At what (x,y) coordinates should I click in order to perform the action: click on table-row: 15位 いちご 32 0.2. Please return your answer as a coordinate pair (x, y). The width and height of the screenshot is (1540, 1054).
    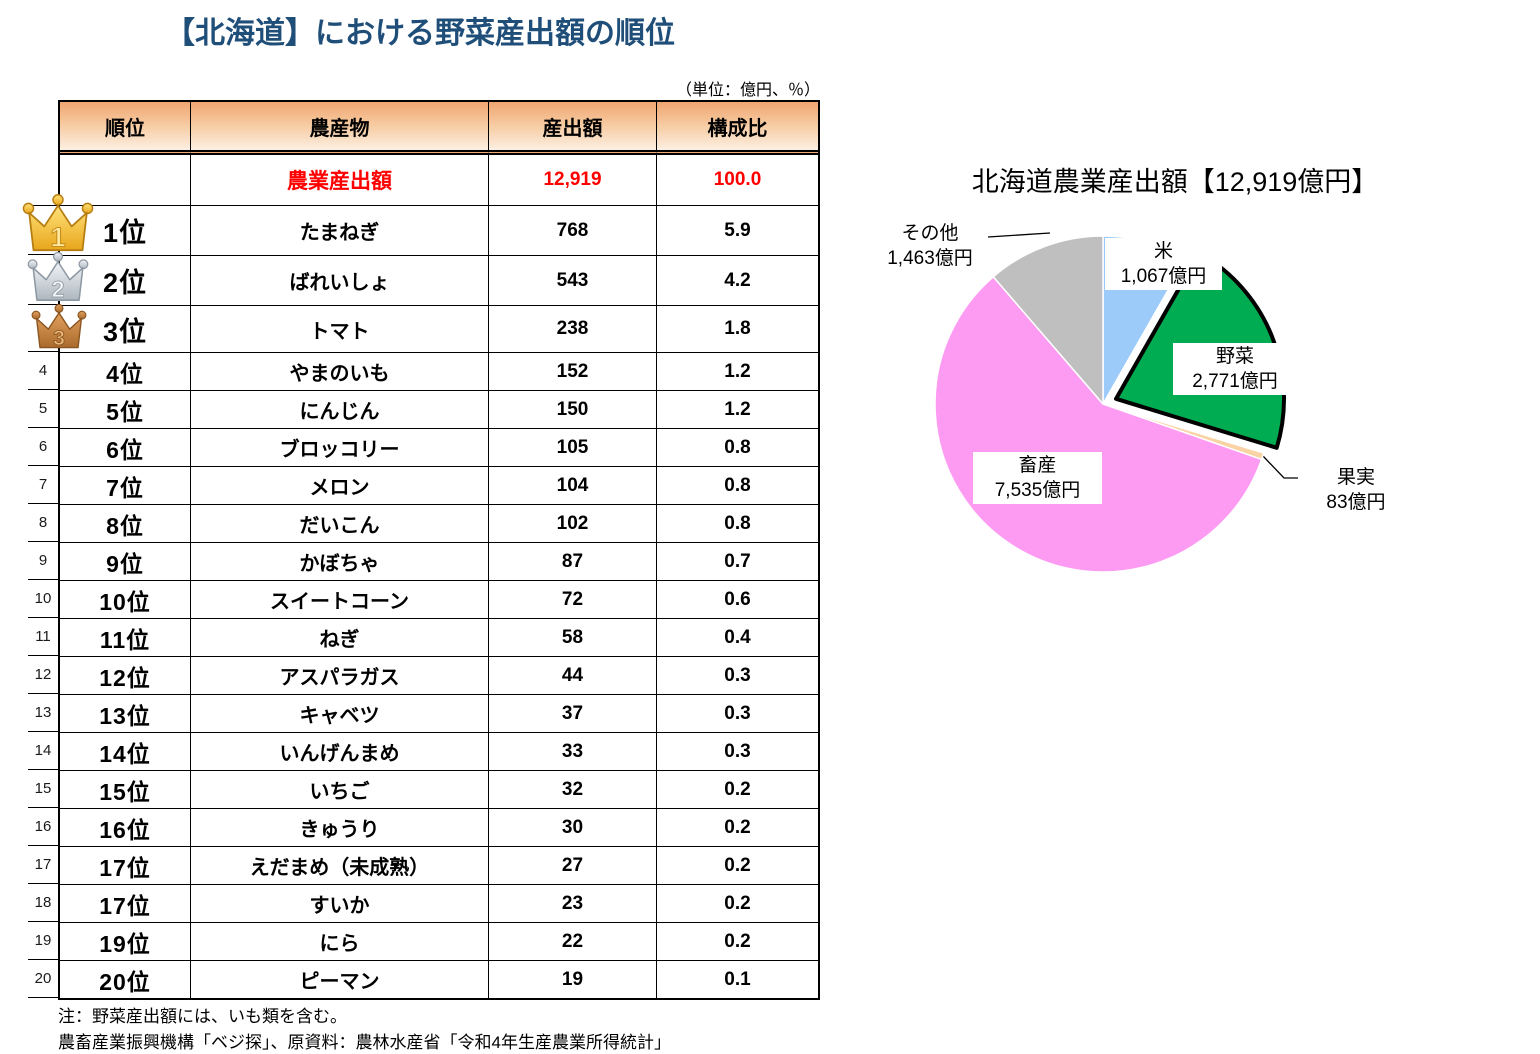
    Looking at the image, I should click on (439, 789).